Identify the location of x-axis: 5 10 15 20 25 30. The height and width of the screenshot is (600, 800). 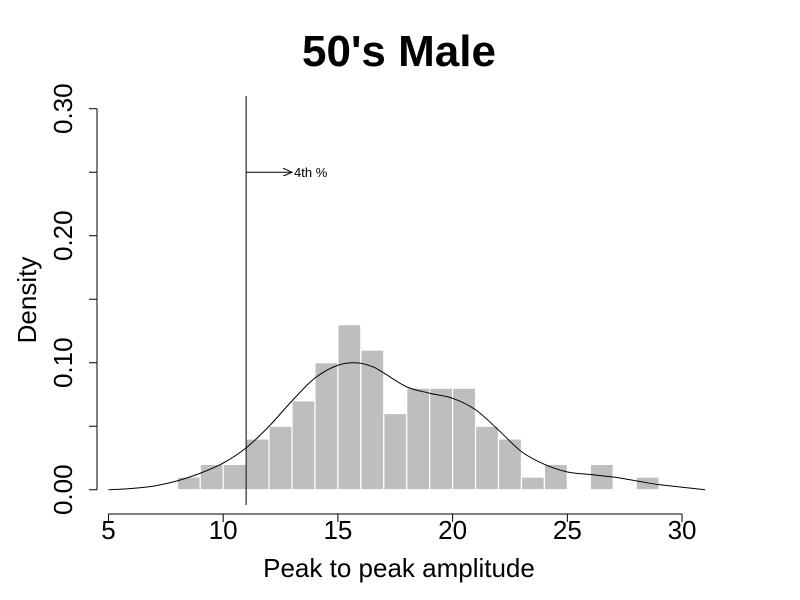
(399, 529).